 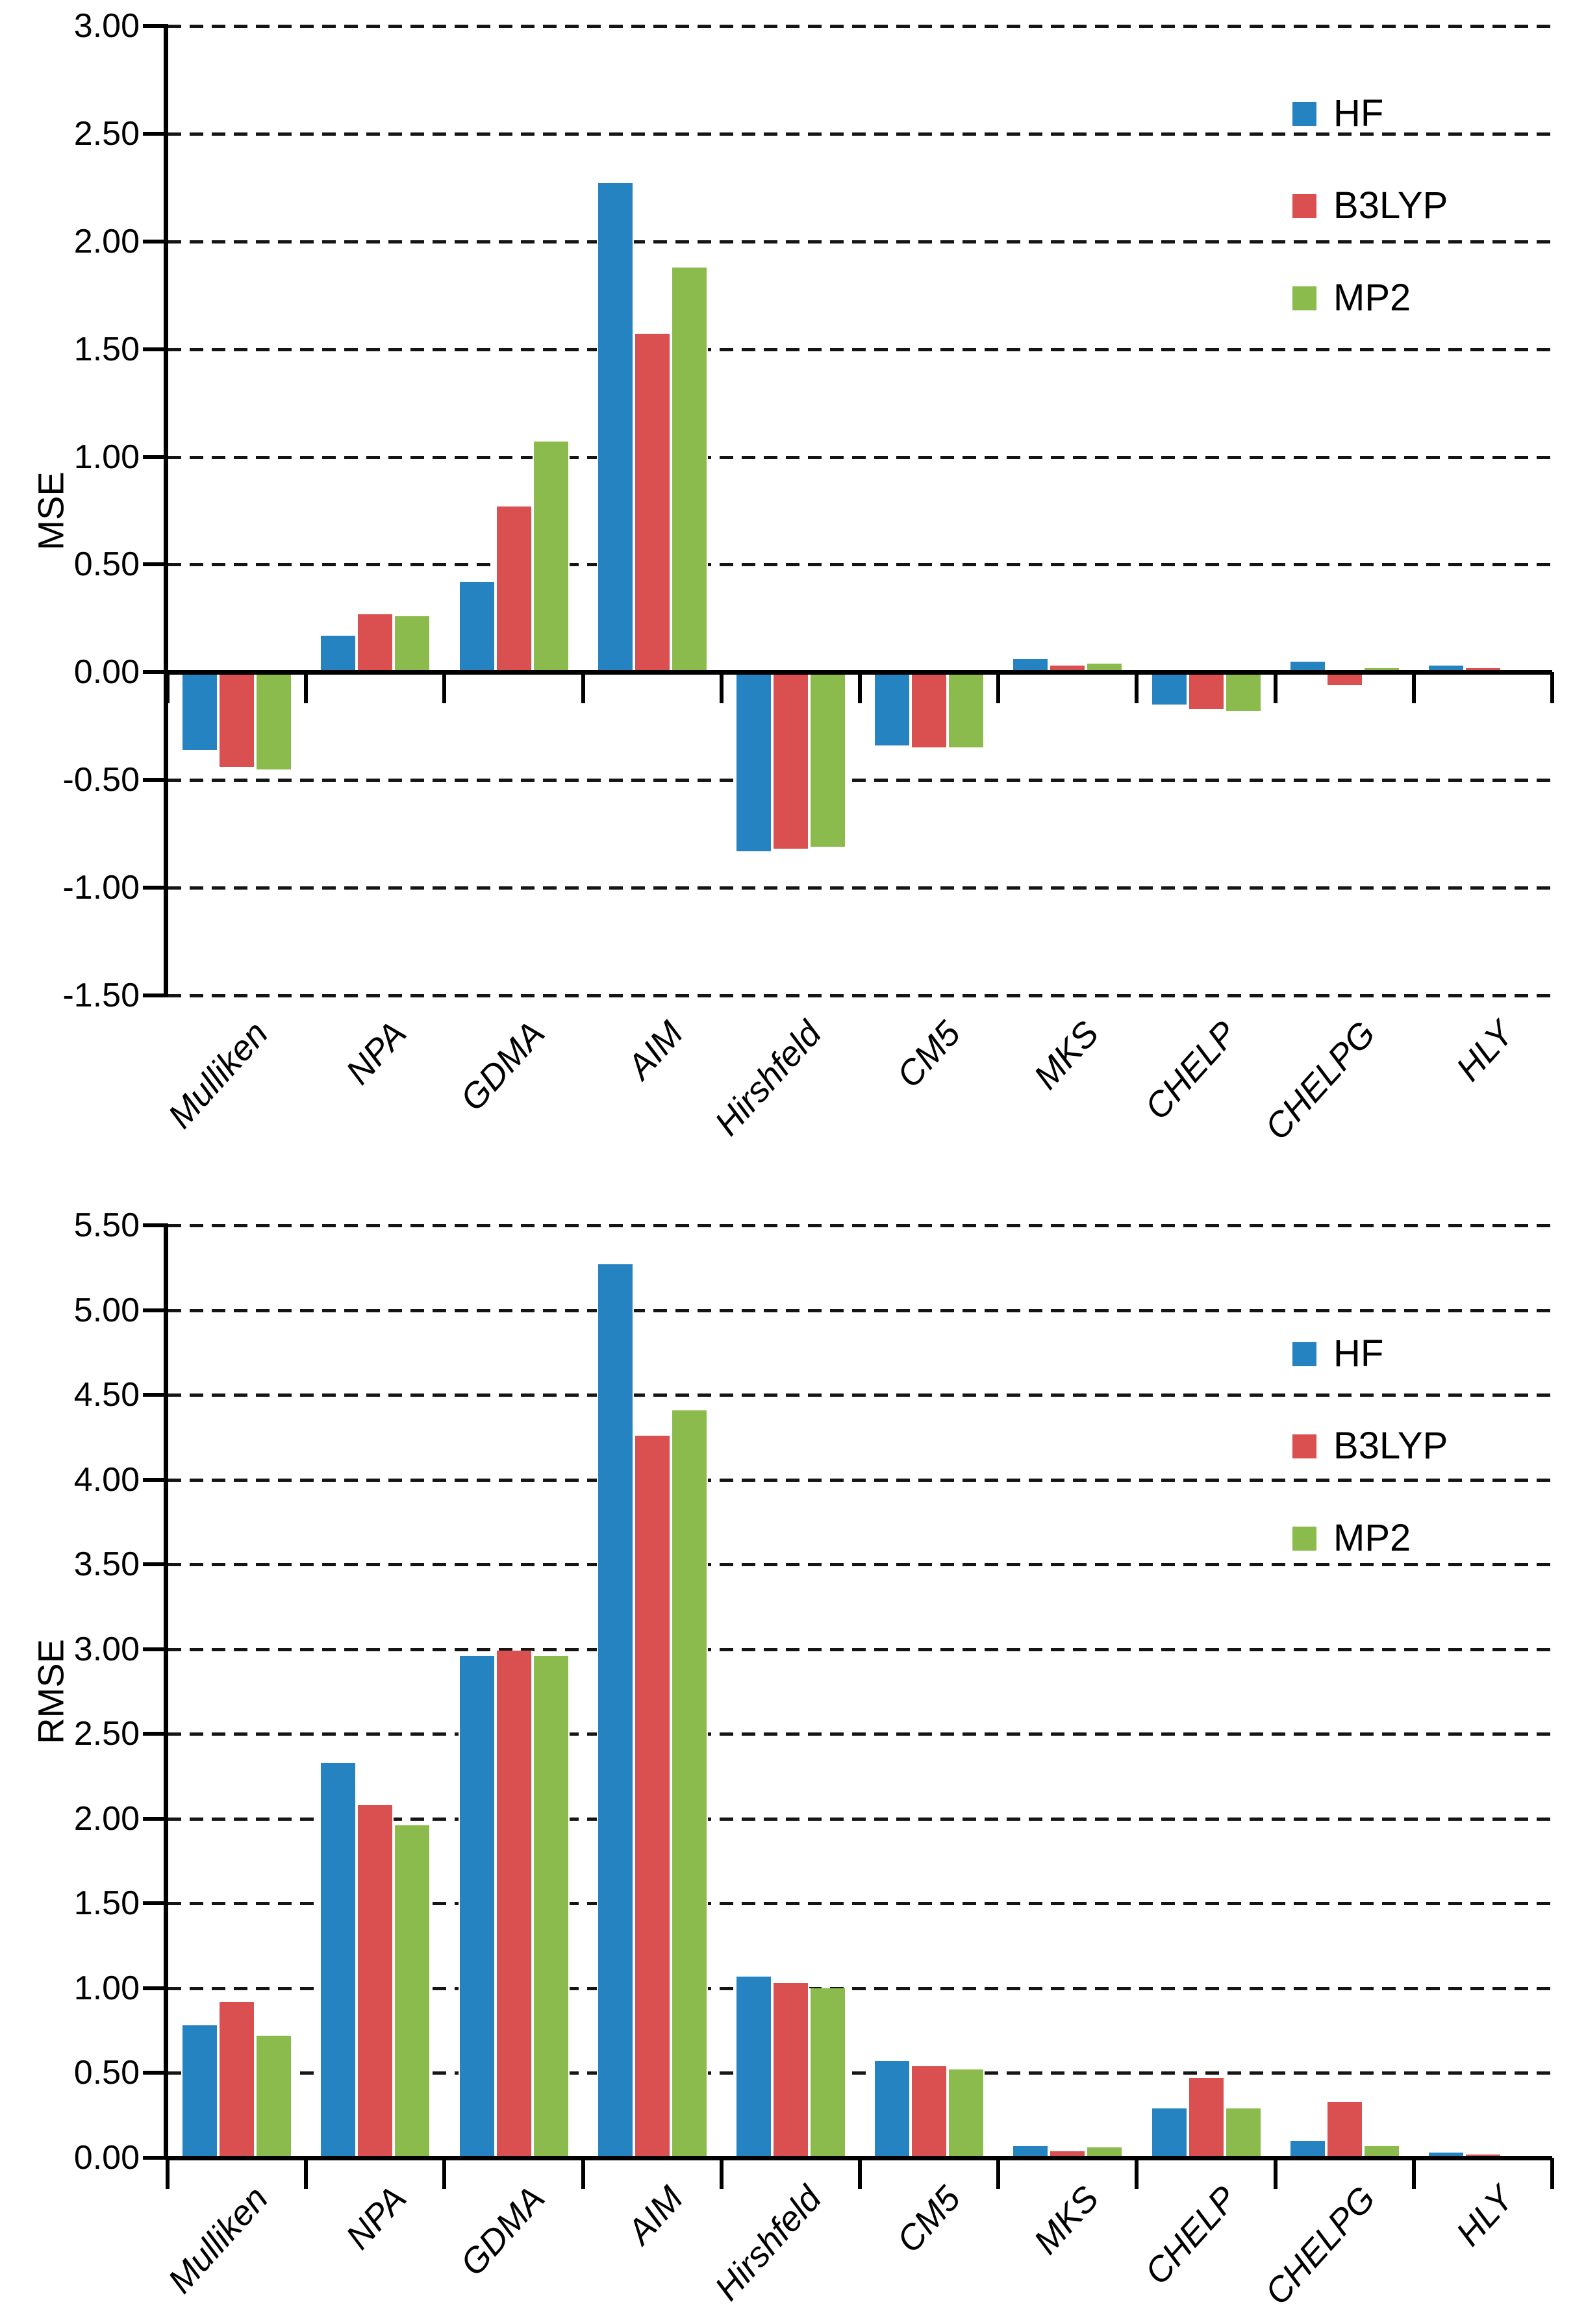 What do you see at coordinates (1483, 670) in the screenshot?
I see `bar-b3lyp-hly` at bounding box center [1483, 670].